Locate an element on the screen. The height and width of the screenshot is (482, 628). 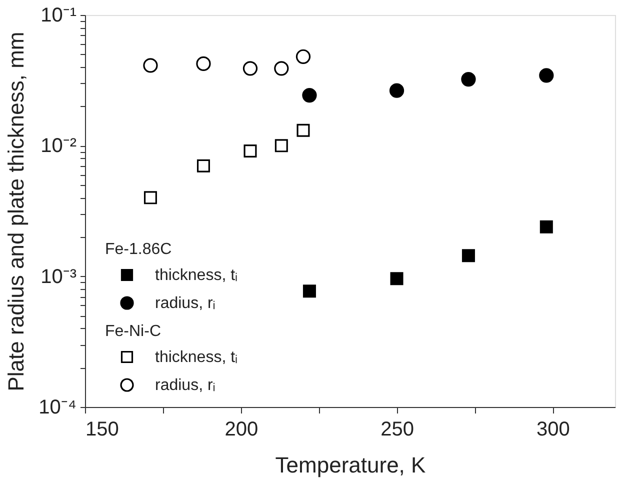
y-tick-label: 10⁻³ is located at coordinates (58, 277).